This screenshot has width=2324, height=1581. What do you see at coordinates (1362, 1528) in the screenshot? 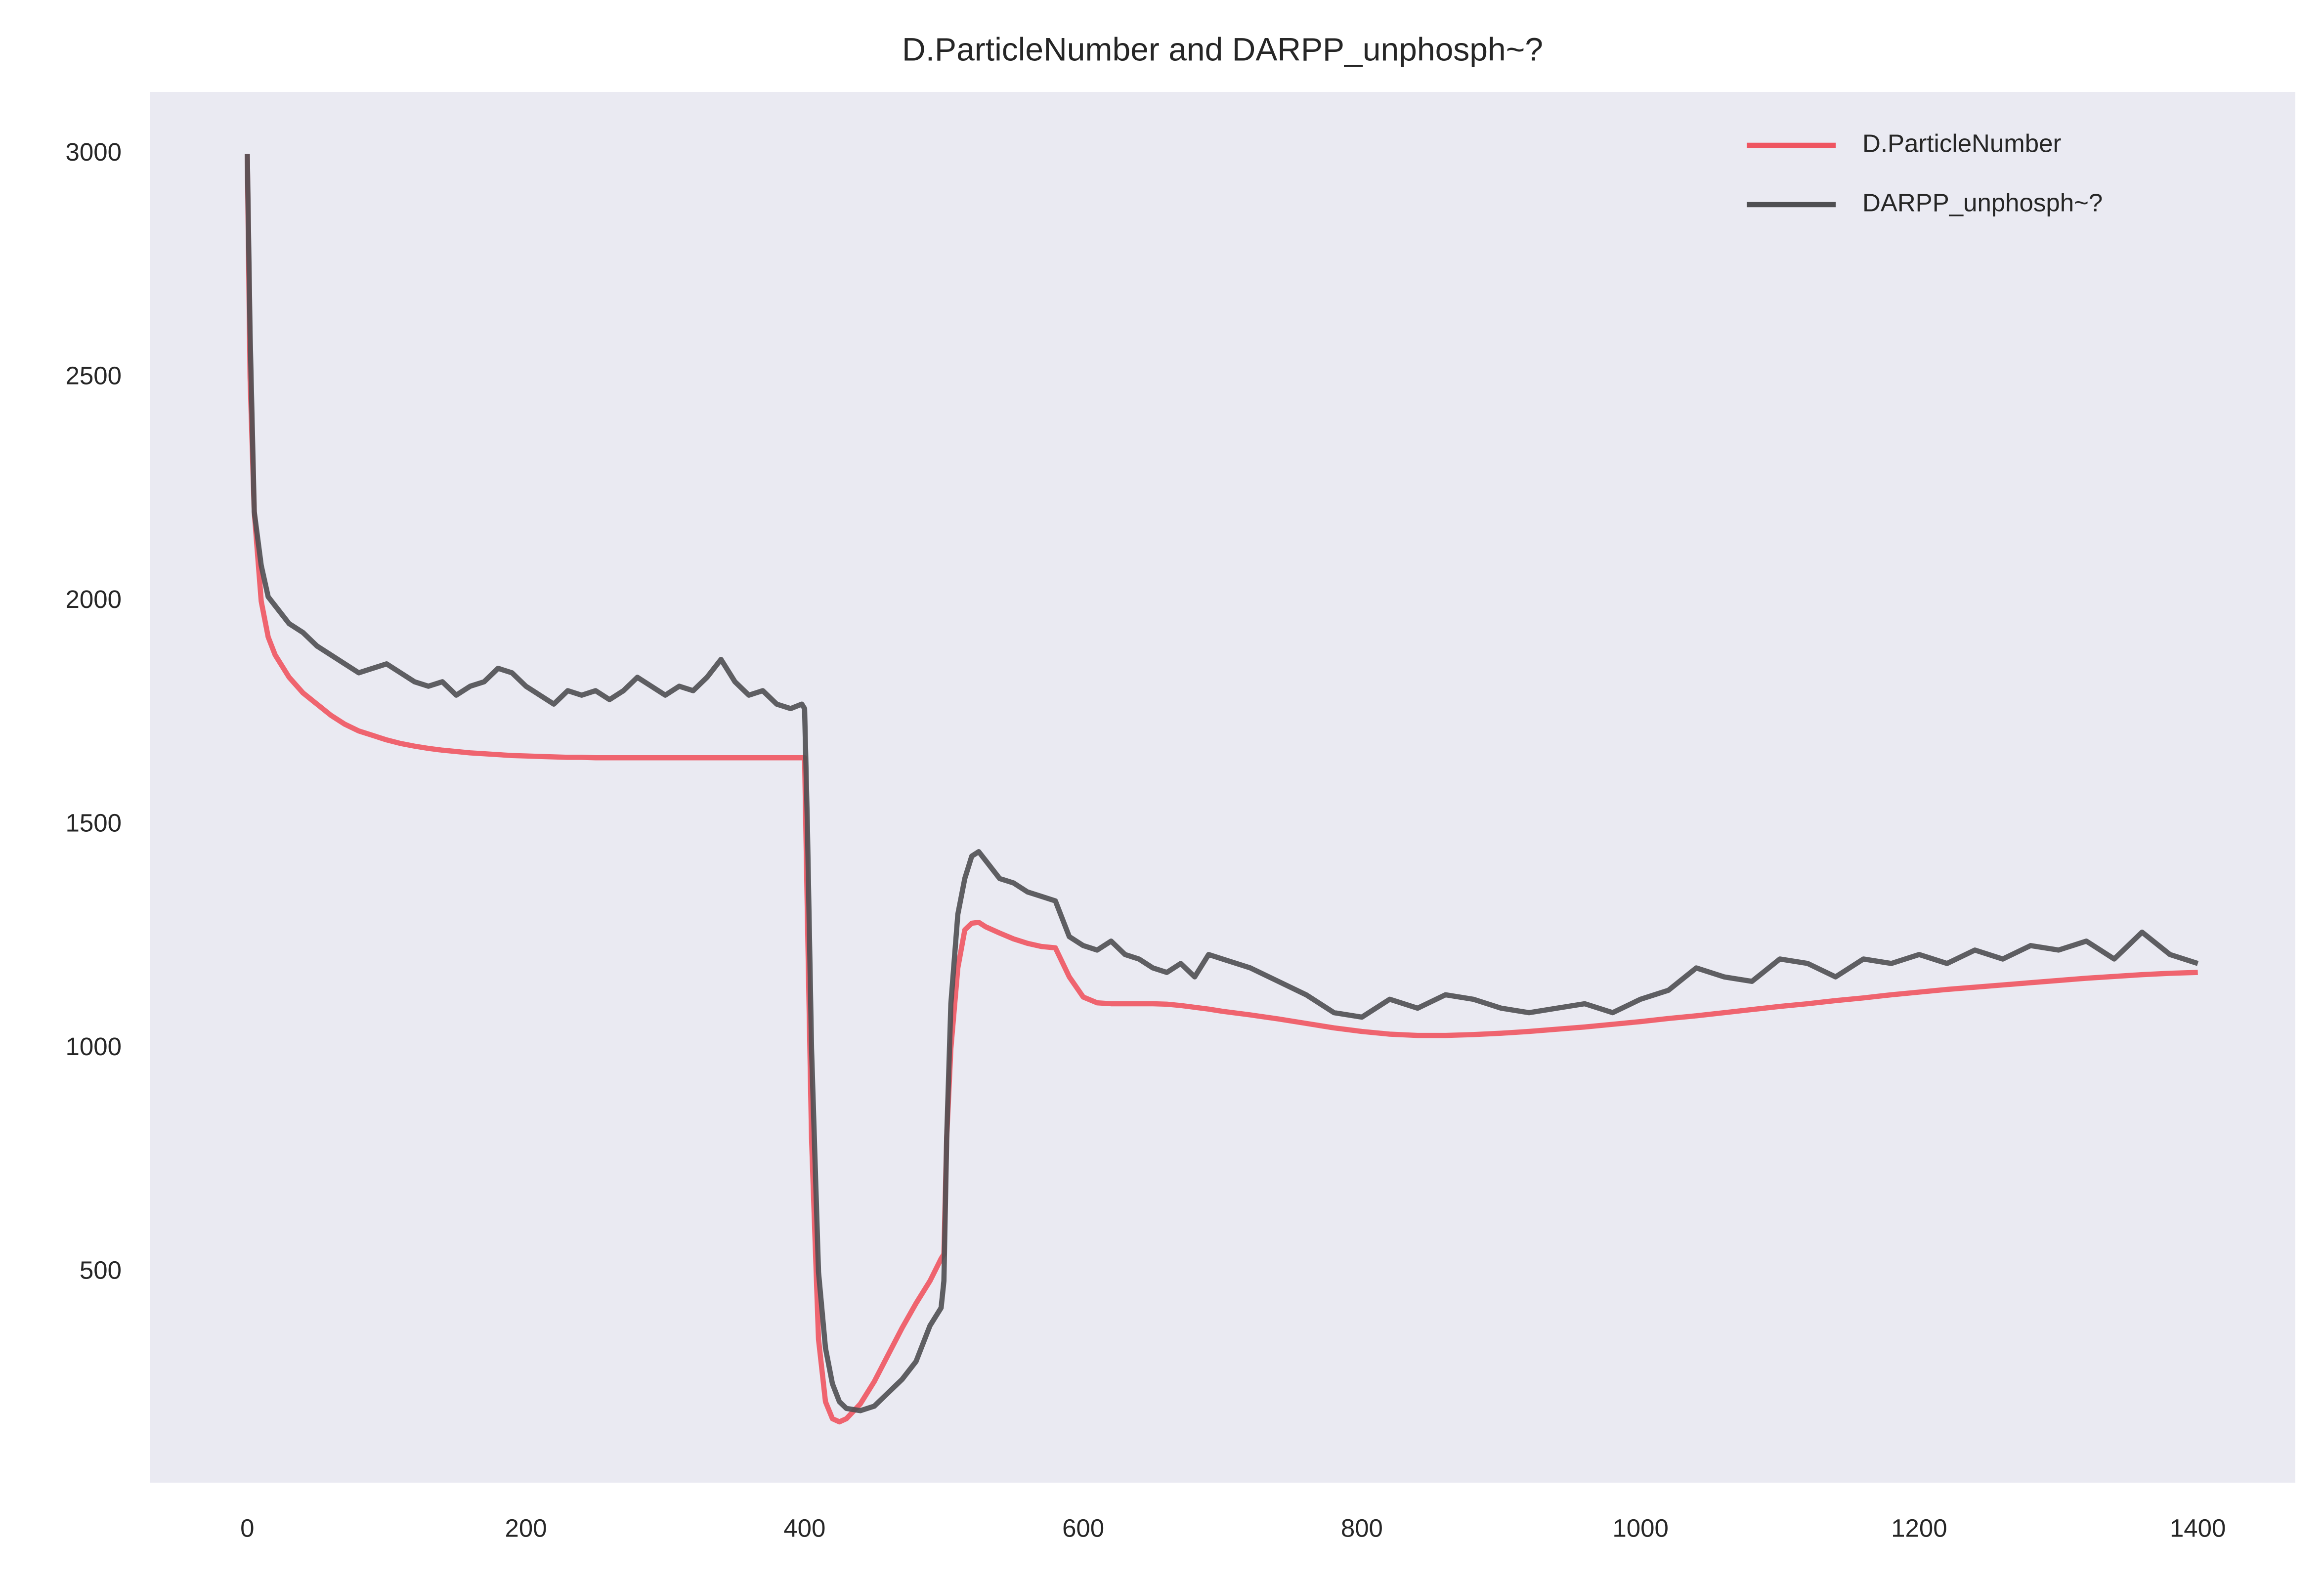
I see `x-tick-label: 800` at bounding box center [1362, 1528].